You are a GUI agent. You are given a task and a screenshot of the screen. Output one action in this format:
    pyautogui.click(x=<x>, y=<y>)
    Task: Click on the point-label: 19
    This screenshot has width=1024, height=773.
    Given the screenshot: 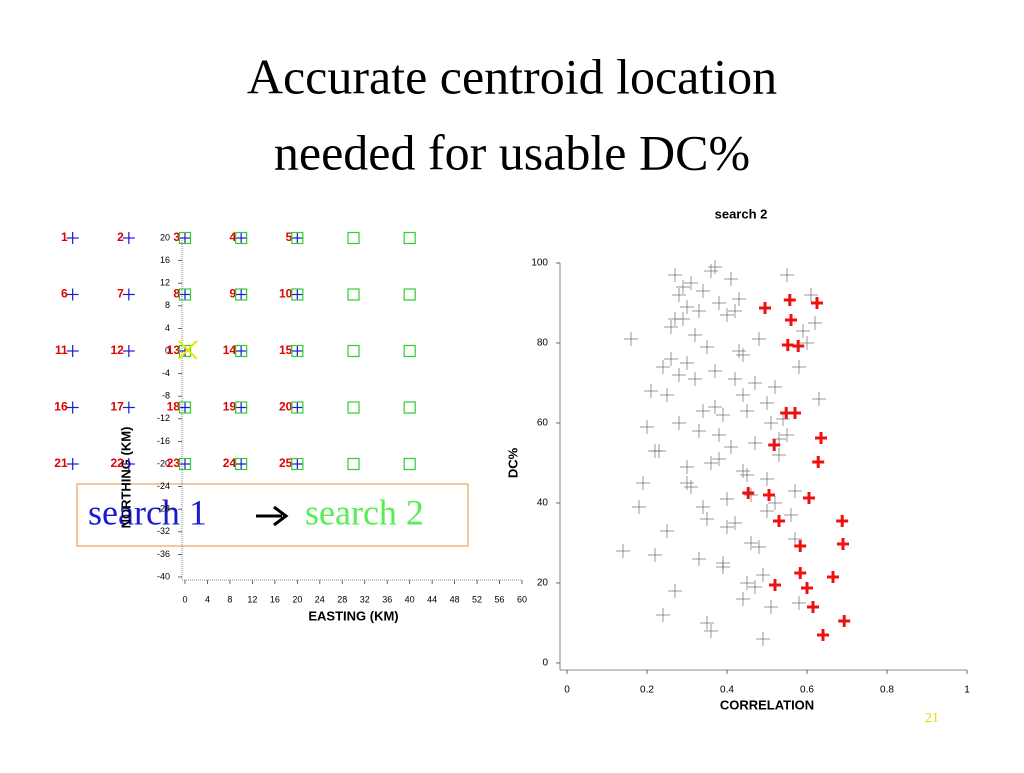 What is the action you would take?
    pyautogui.click(x=230, y=407)
    